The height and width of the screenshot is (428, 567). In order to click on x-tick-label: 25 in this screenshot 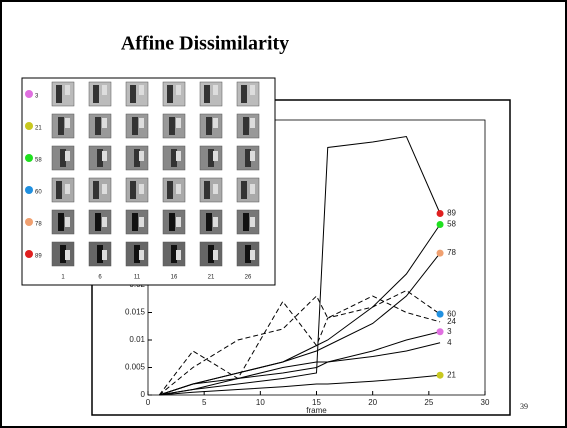, I will do `click(428, 402)`.